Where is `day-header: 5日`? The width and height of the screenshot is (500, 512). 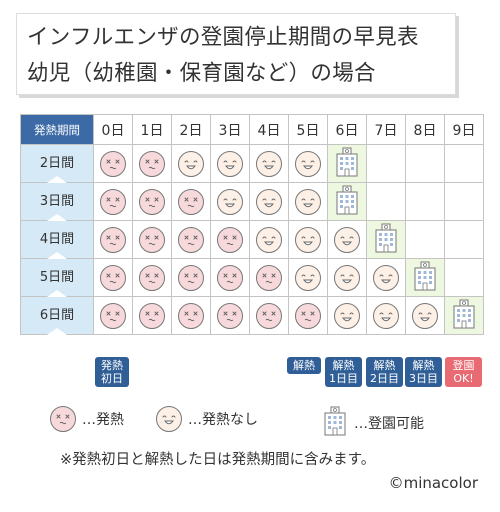 day-header: 5日 is located at coordinates (308, 129).